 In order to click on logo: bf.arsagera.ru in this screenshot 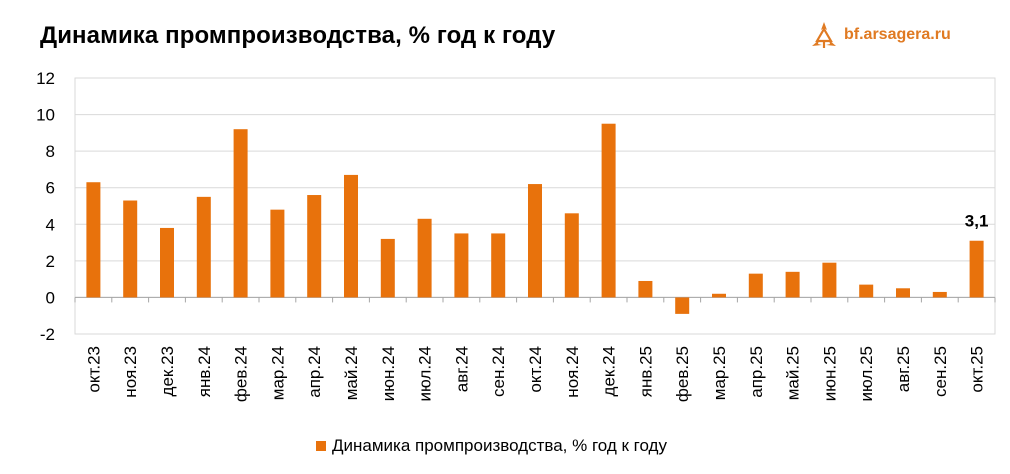, I will do `click(879, 35)`.